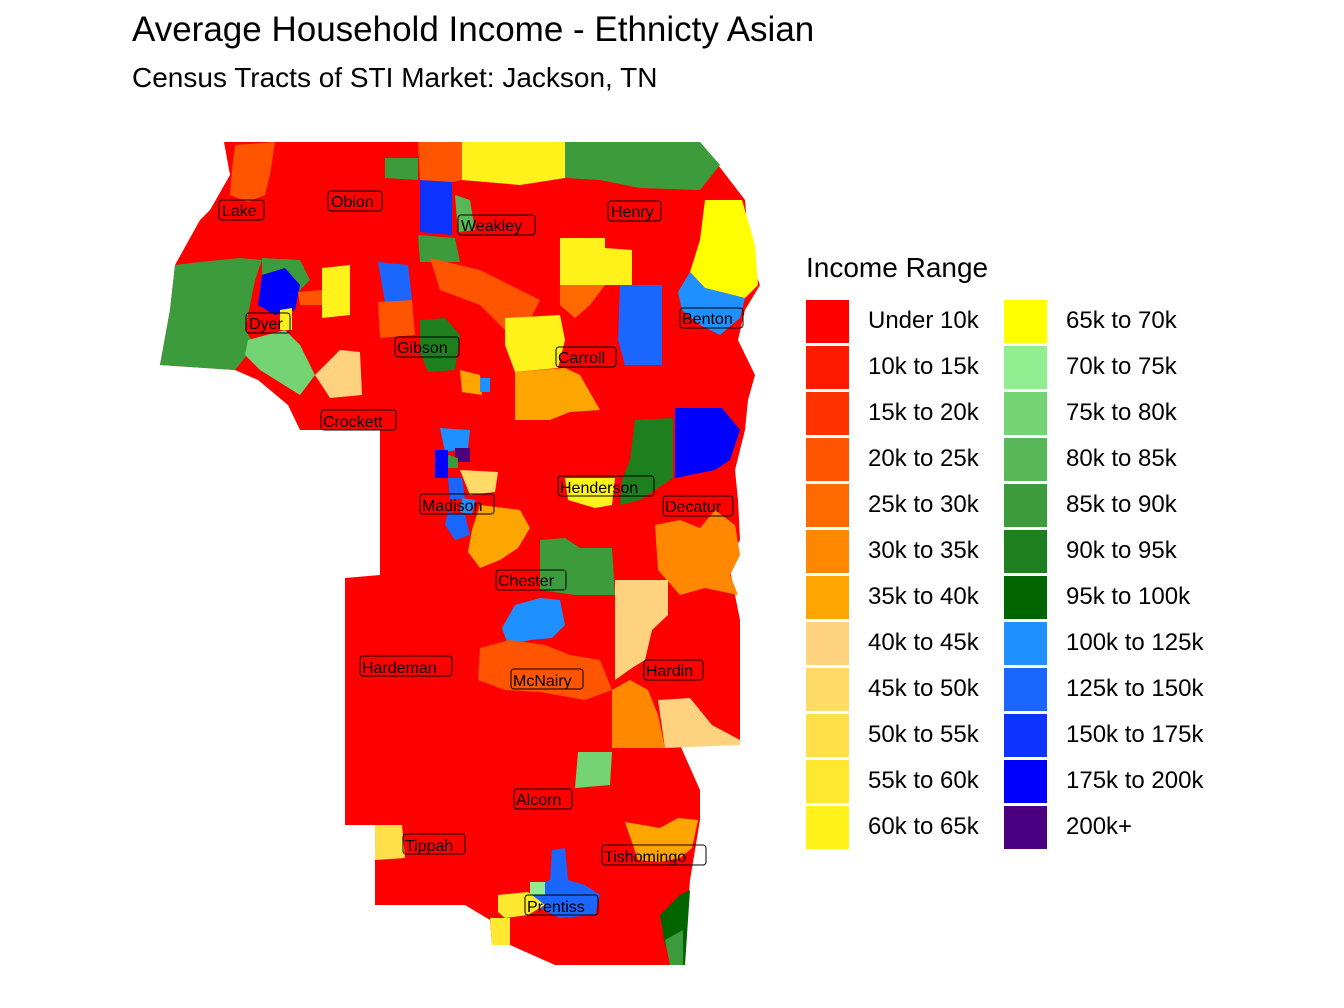  I want to click on legend-item: 100k to 125k, so click(1104, 643).